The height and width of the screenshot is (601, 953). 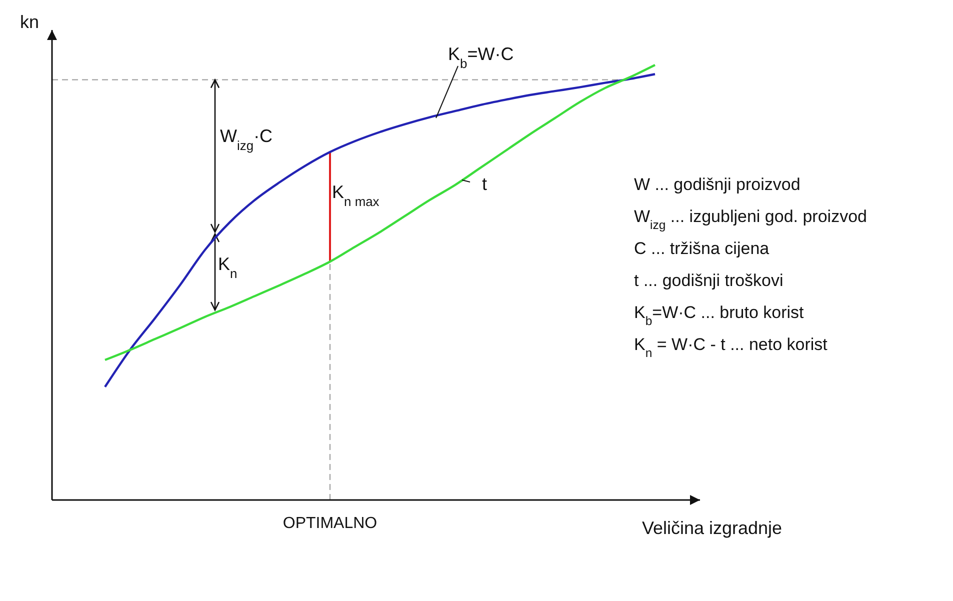 What do you see at coordinates (330, 523) in the screenshot?
I see `text: OPTIMALNO` at bounding box center [330, 523].